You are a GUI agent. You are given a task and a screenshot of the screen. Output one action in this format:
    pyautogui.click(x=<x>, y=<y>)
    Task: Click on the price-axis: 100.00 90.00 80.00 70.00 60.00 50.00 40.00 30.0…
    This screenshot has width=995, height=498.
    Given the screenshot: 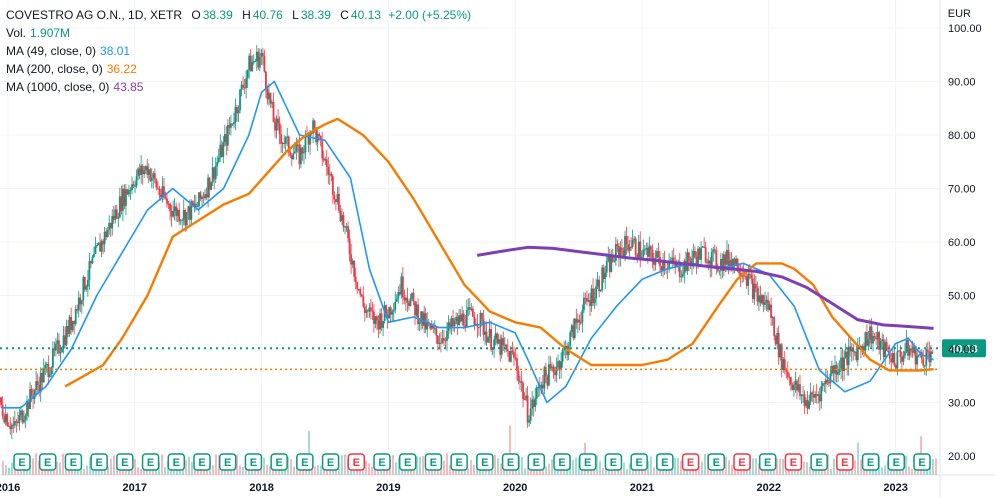 What is the action you would take?
    pyautogui.click(x=960, y=249)
    